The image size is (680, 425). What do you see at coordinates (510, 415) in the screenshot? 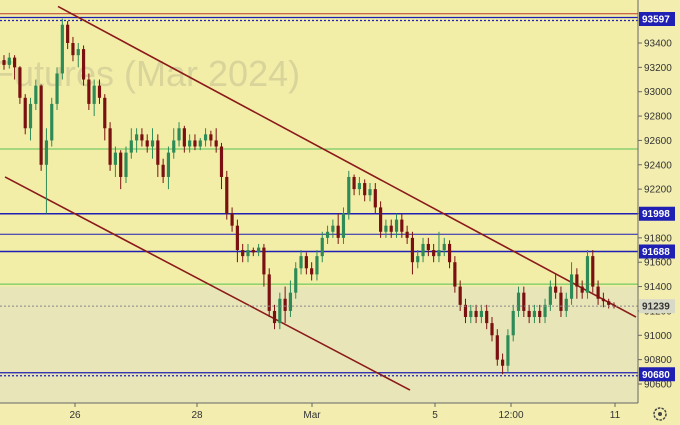
I see `x-tick-label: 12:00` at bounding box center [510, 415].